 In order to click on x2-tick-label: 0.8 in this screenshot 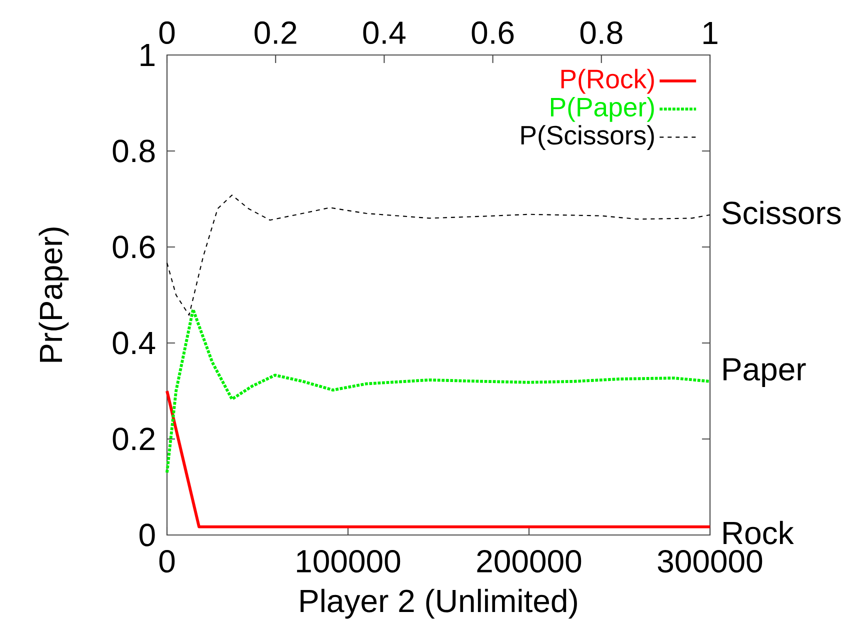, I will do `click(601, 32)`.